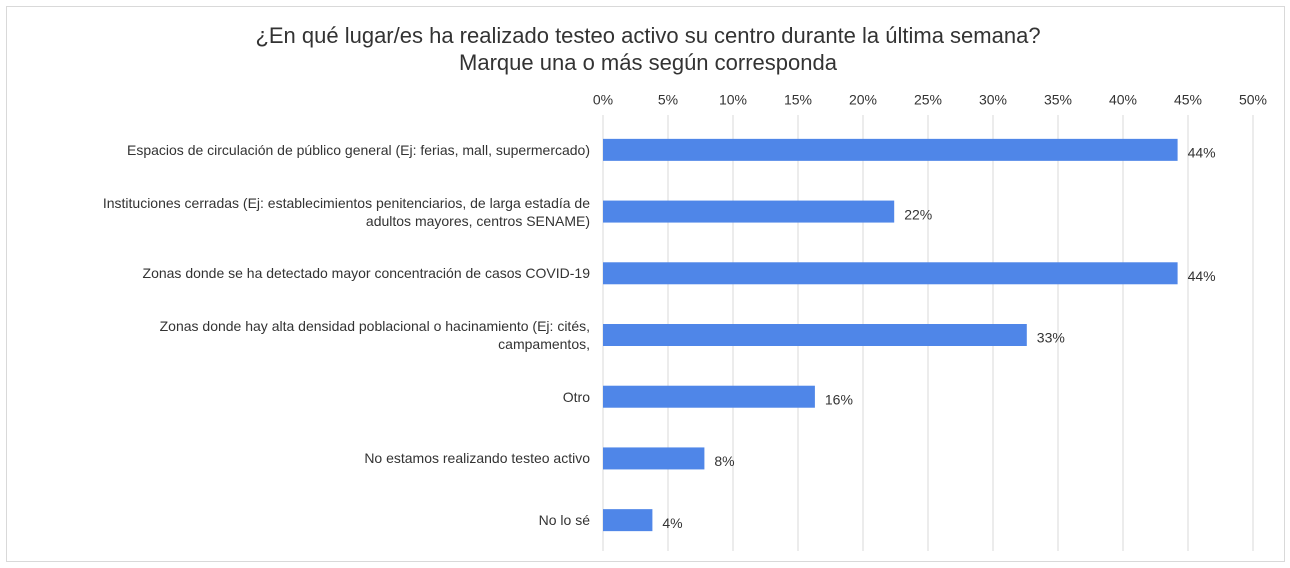 The width and height of the screenshot is (1290, 568). Describe the element at coordinates (1051, 338) in the screenshot. I see `value-label: 33%` at that location.